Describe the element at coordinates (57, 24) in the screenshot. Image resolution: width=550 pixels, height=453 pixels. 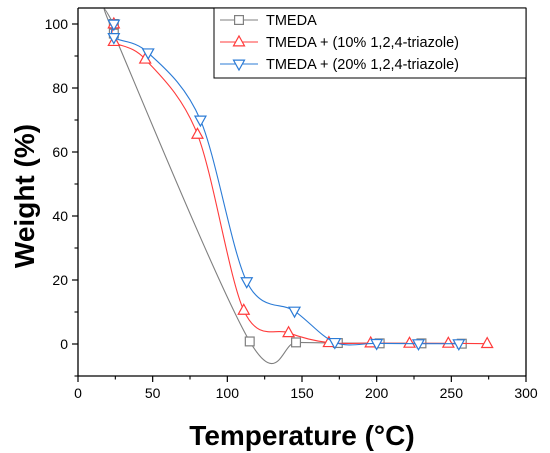
I see `y-tick-label: 100` at that location.